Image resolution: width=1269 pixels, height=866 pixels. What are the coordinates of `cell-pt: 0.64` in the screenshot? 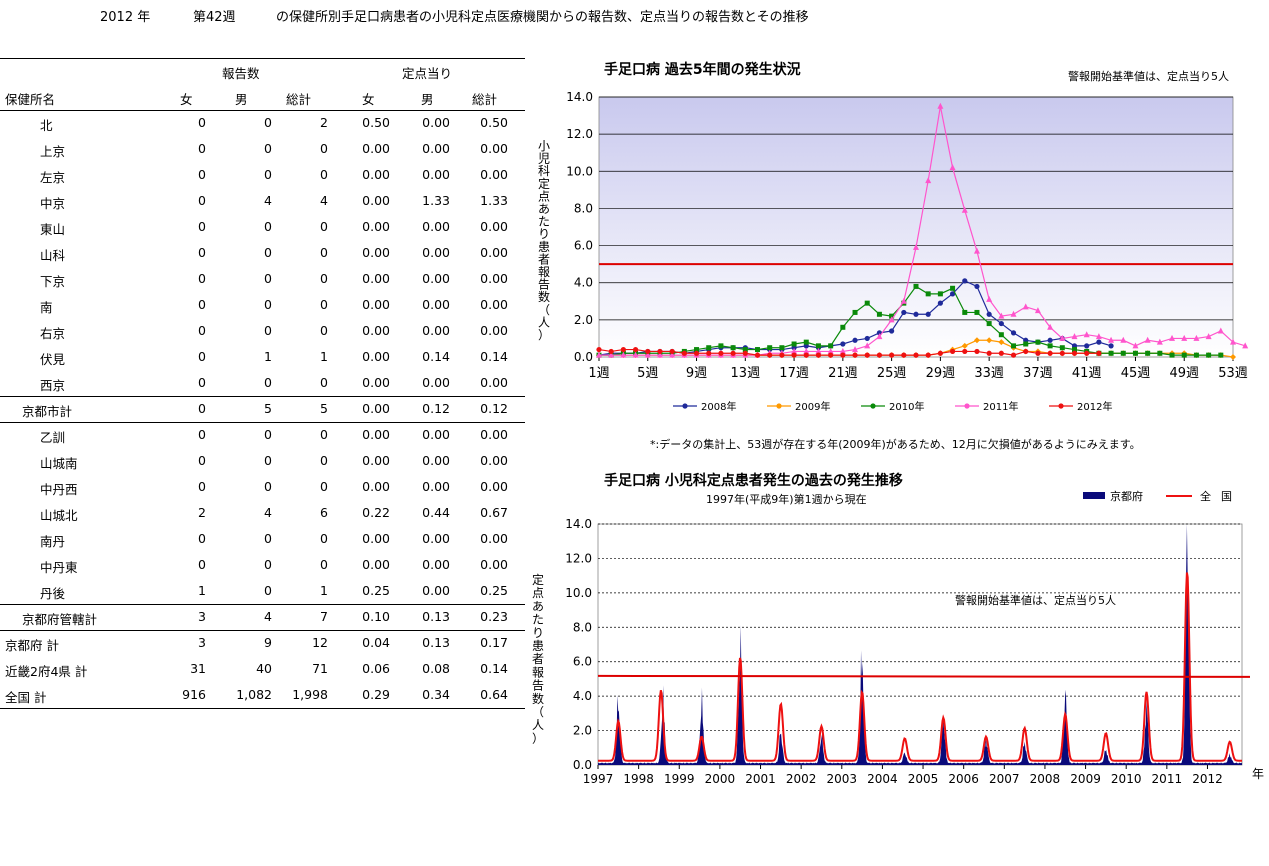 It's located at (494, 694).